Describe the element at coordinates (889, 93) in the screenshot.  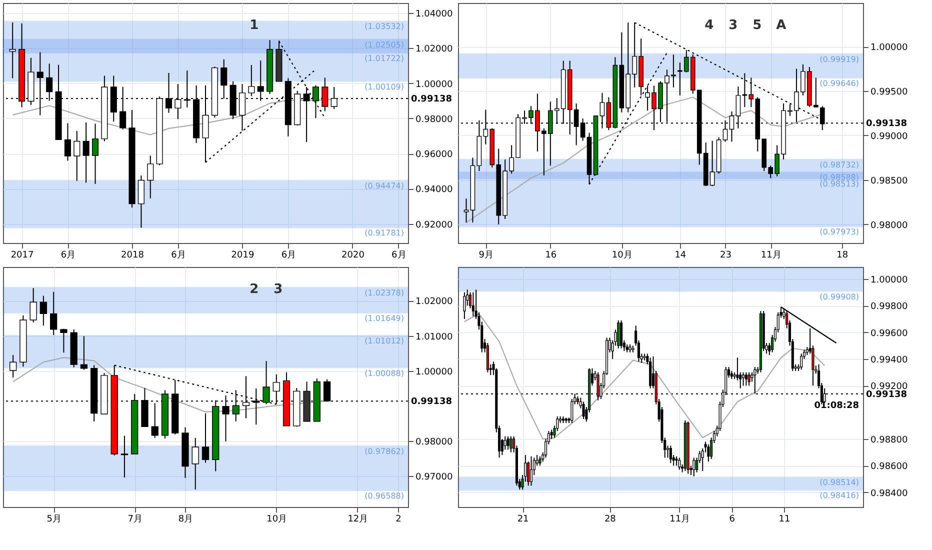
I see `y-tick-label: 0.99500` at that location.